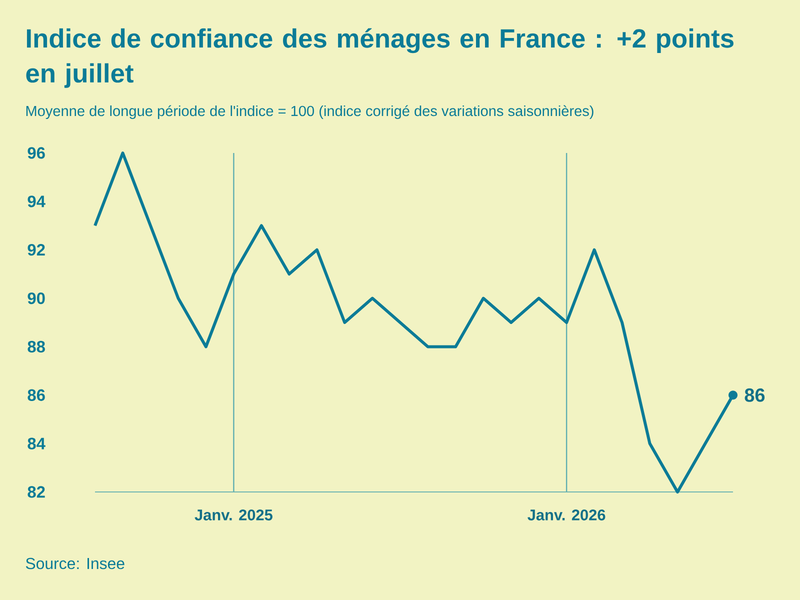  Describe the element at coordinates (380, 58) in the screenshot. I see `chart-title: Indice de confiance des ménages en France : +2 points en juillet` at that location.